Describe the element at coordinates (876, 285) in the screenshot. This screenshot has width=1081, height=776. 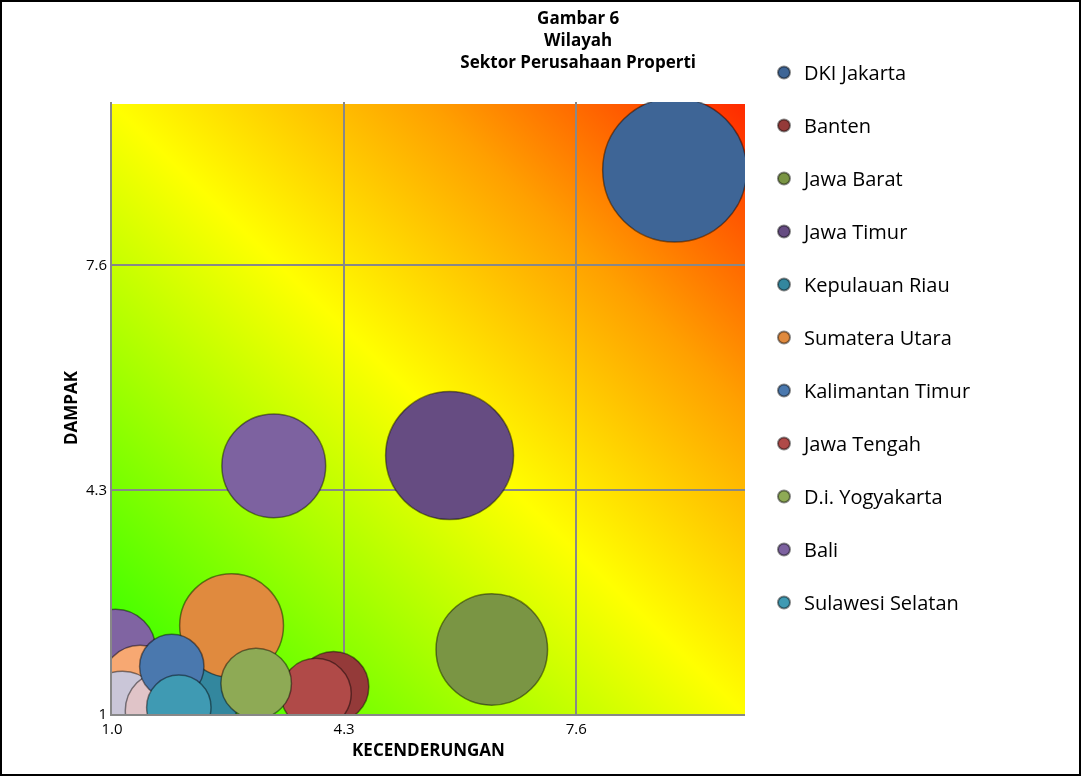
I see `legend-label: Kepulauan Riau` at that location.